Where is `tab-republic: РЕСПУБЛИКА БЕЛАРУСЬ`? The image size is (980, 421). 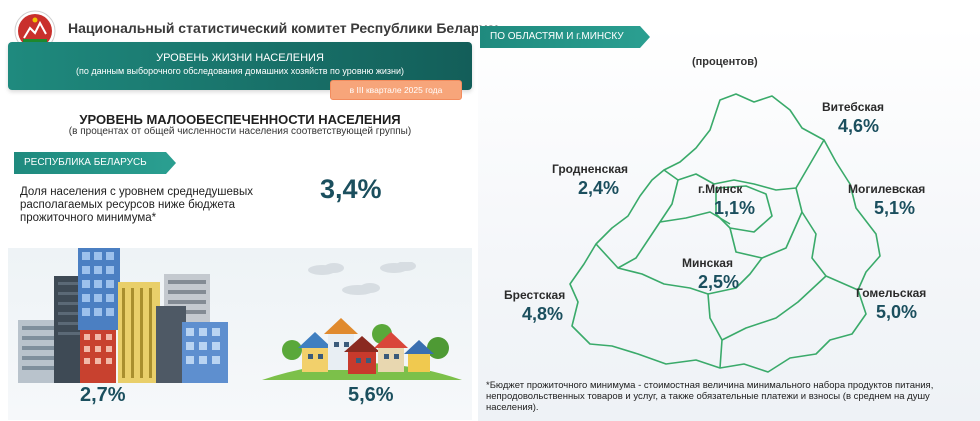 tab-republic: РЕСПУБЛИКА БЕЛАРУСЬ is located at coordinates (90, 163).